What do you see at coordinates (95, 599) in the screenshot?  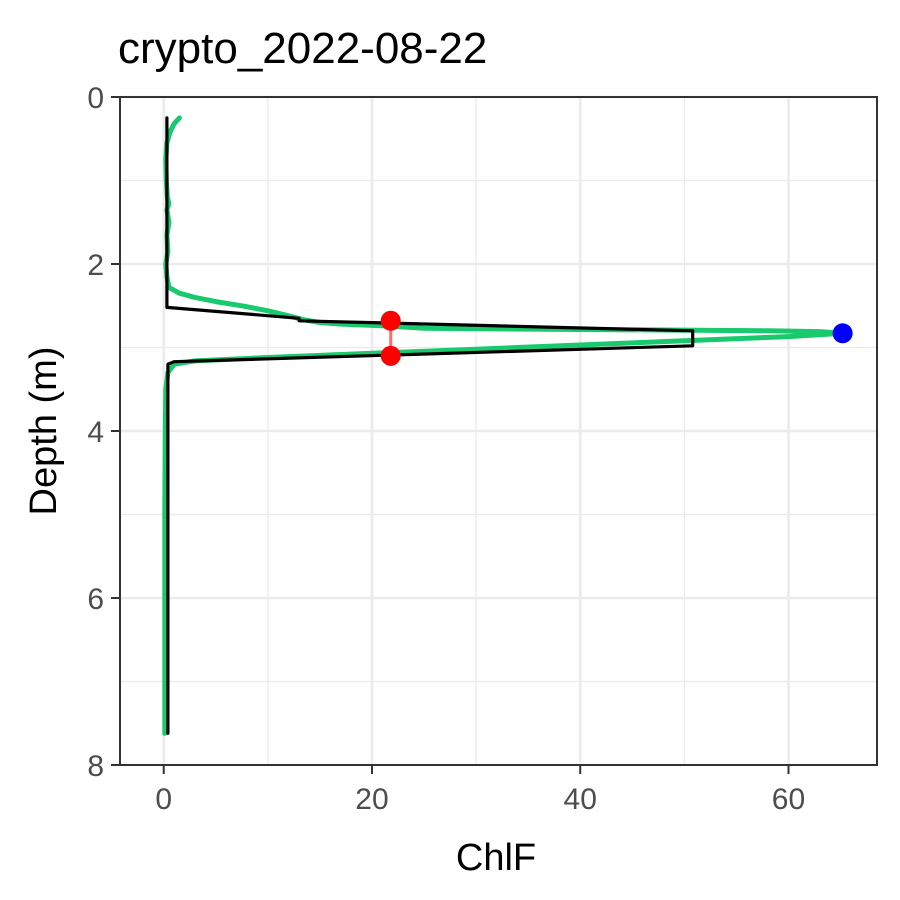 I see `y-tick-label: 6` at bounding box center [95, 599].